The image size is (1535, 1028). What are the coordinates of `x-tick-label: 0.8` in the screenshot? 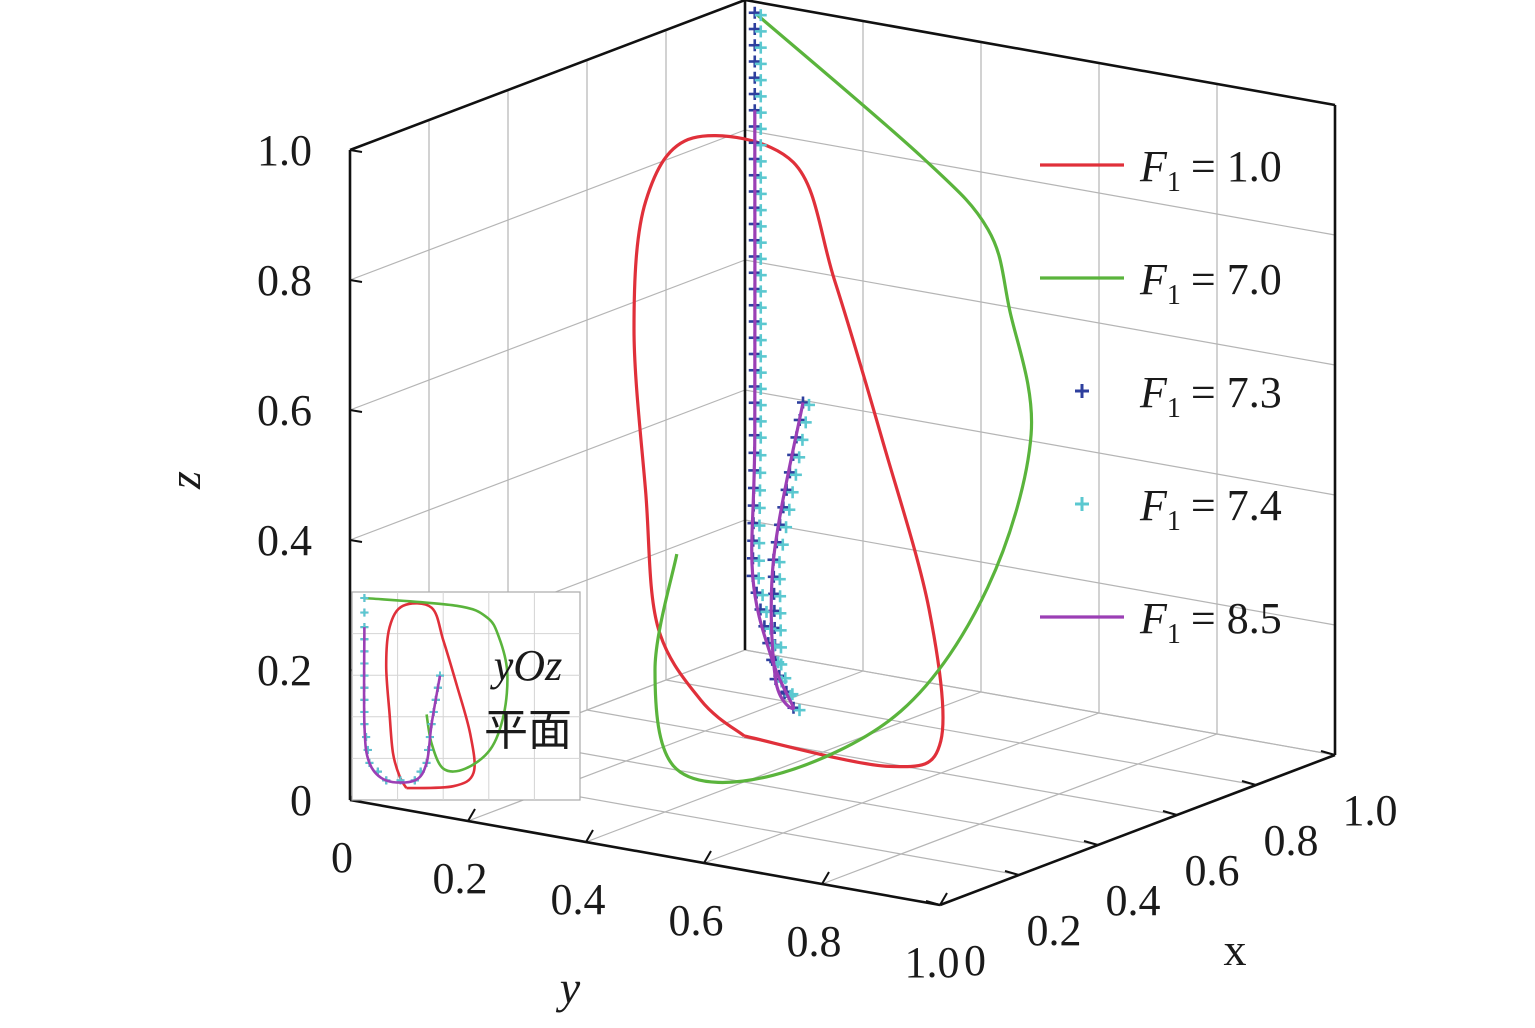 It's located at (1291, 840).